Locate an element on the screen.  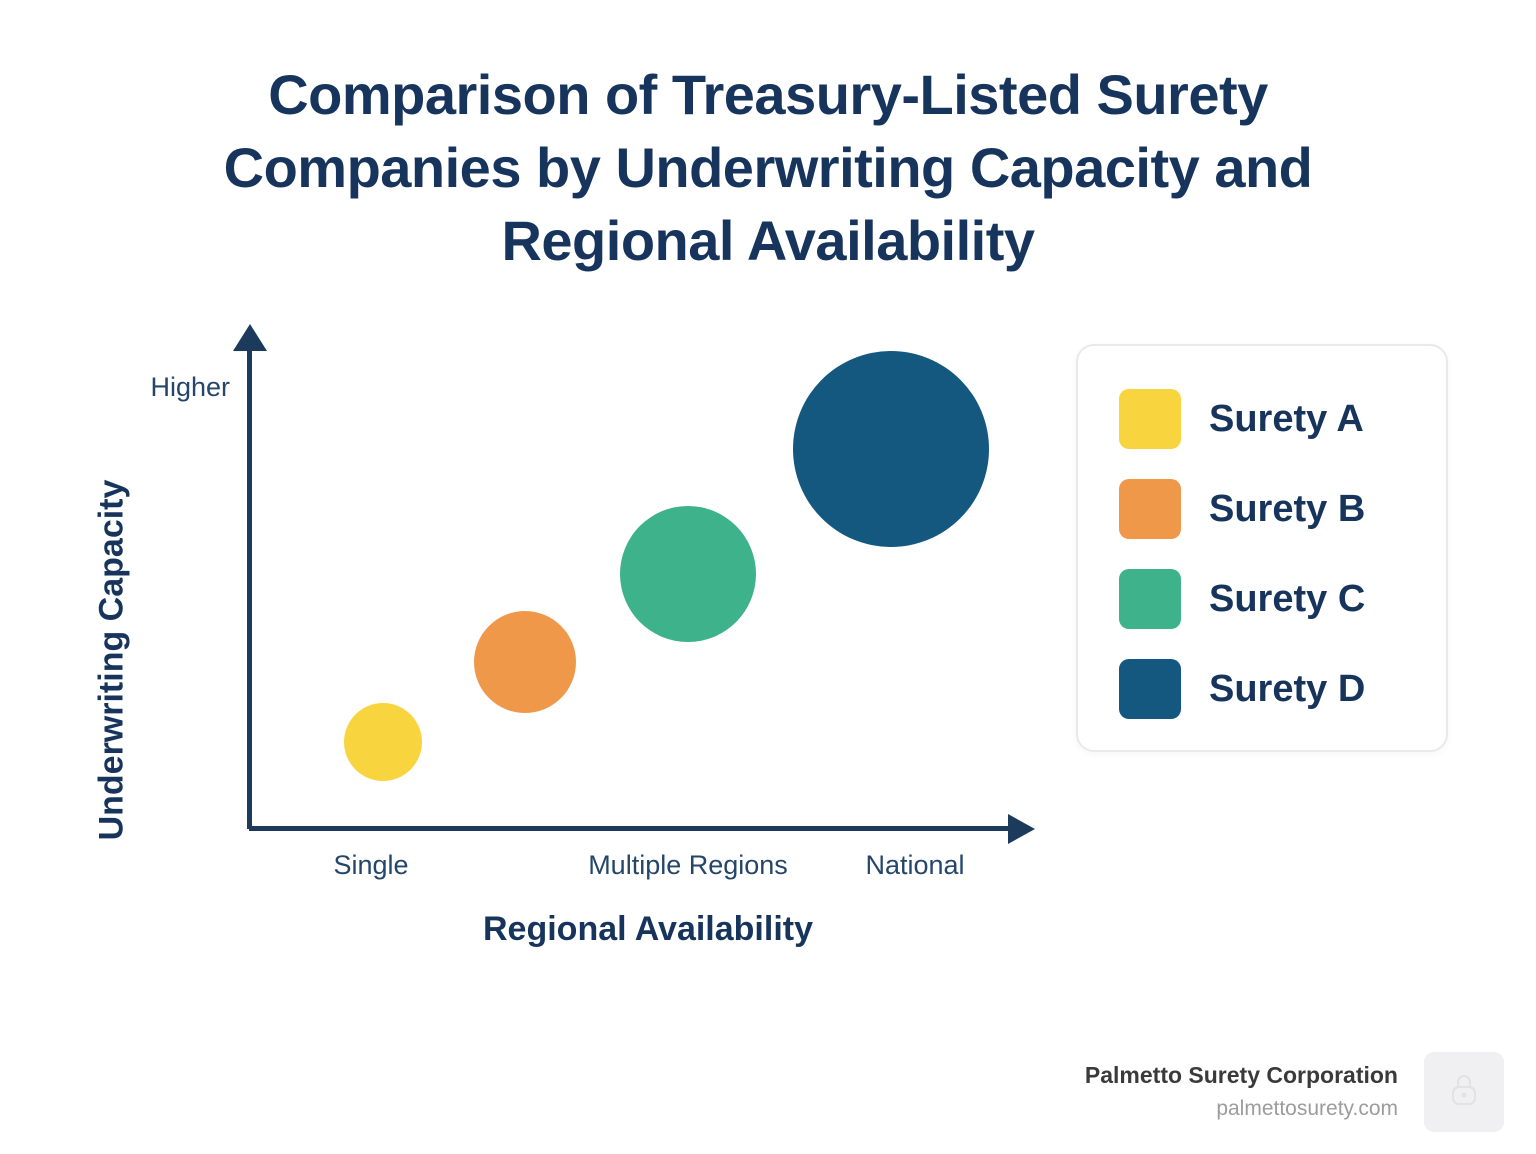
legend-swatch-surety-b is located at coordinates (1150, 509).